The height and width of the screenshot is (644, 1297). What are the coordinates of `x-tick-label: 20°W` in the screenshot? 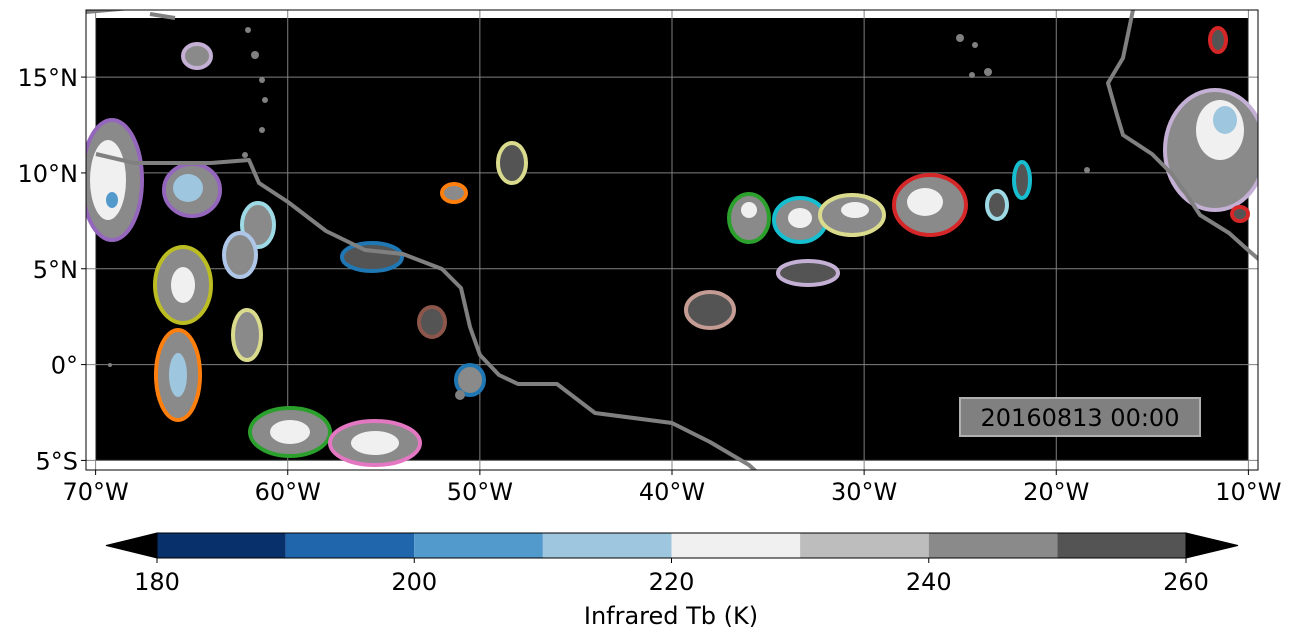 It's located at (1056, 492).